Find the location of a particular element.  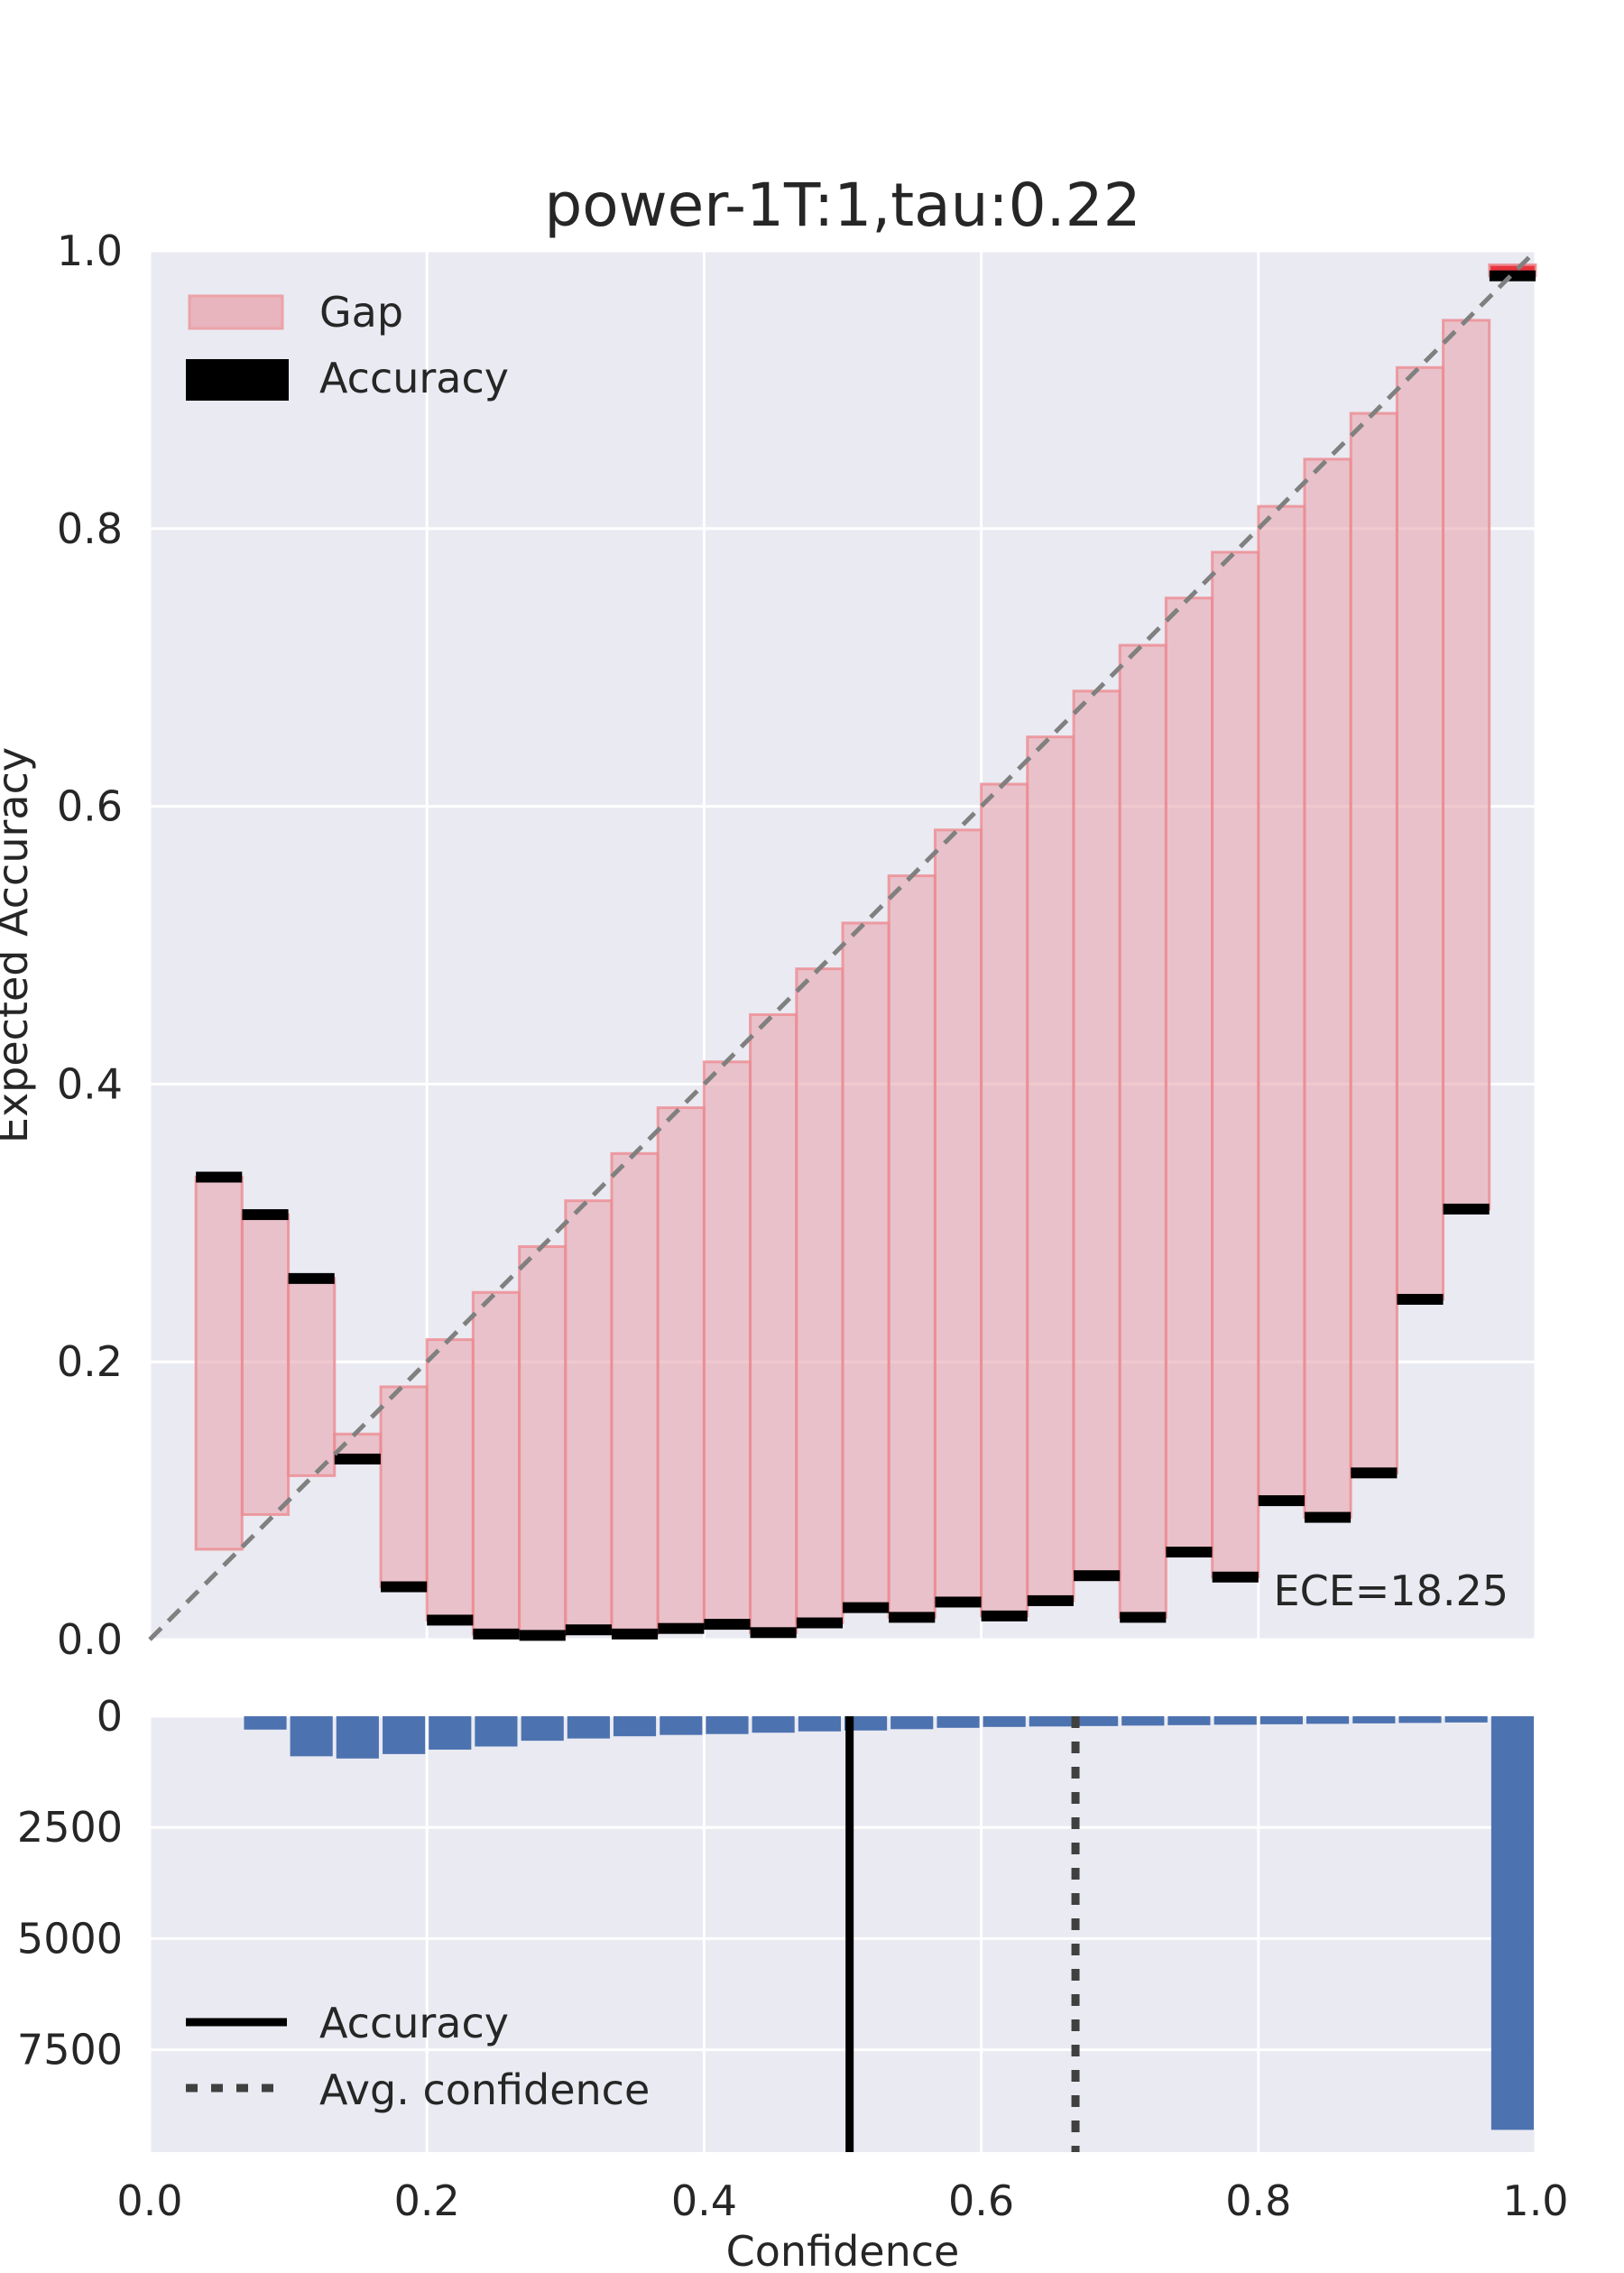

legend-accuracy-label: Accuracy is located at coordinates (414, 378).